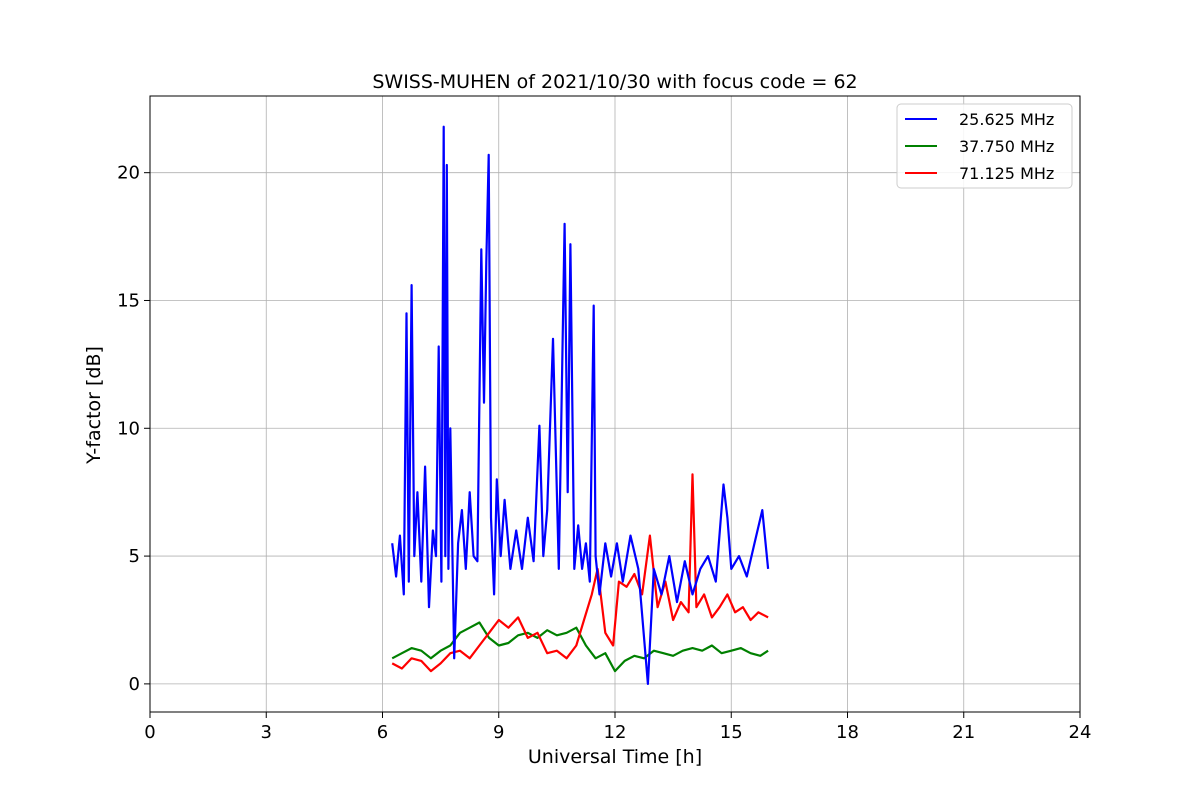 Image resolution: width=1200 pixels, height=800 pixels. What do you see at coordinates (128, 428) in the screenshot?
I see `y-tick-label: 10` at bounding box center [128, 428].